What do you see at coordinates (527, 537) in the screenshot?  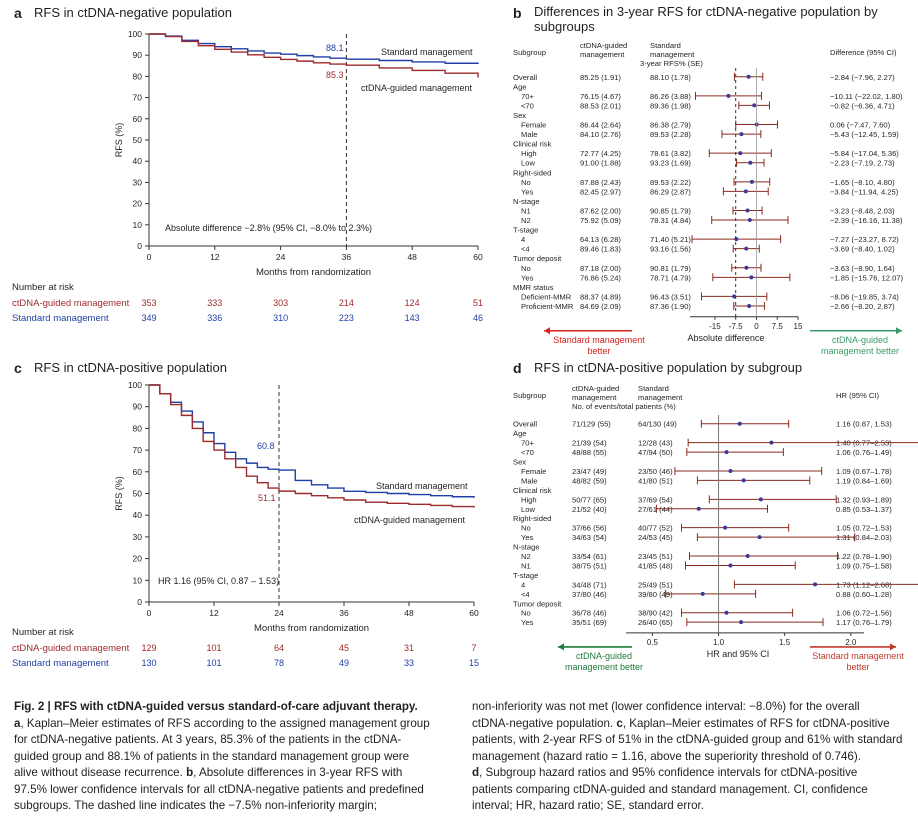 I see `subgroup-label: Yes` at bounding box center [527, 537].